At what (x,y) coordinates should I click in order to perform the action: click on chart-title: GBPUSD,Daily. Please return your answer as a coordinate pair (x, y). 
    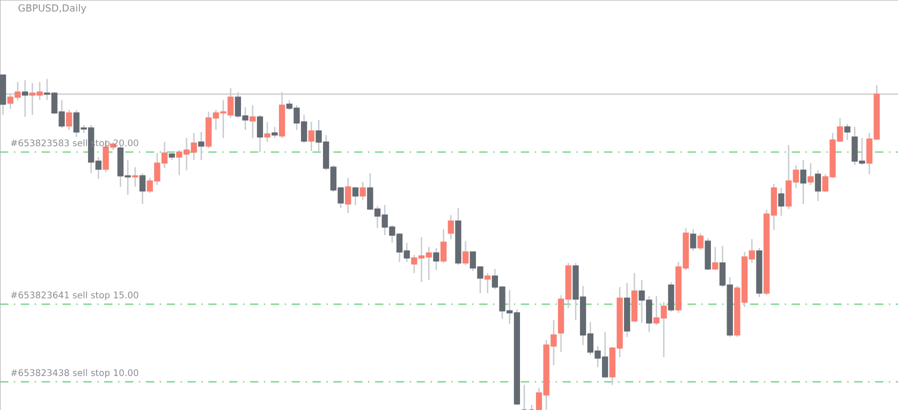
    Looking at the image, I should click on (52, 9).